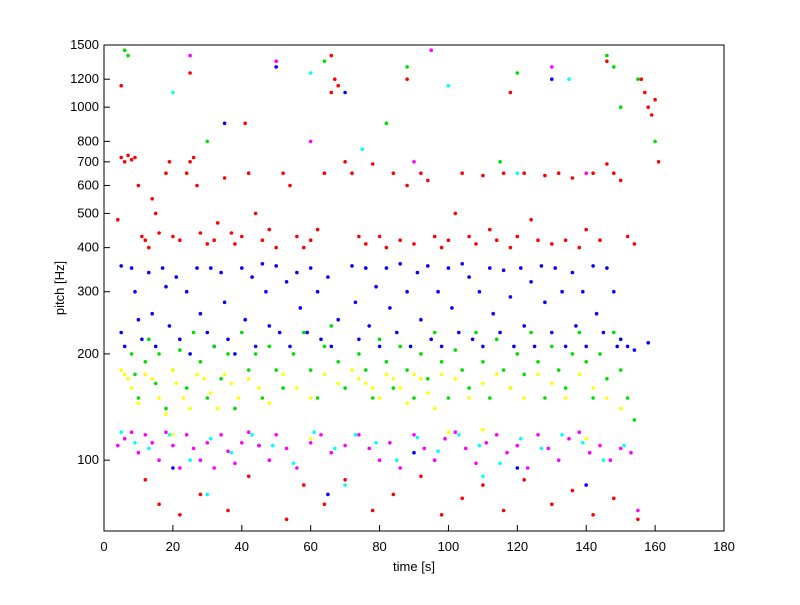 The width and height of the screenshot is (800, 605). What do you see at coordinates (88, 161) in the screenshot?
I see `y-tick-label-6: 700` at bounding box center [88, 161].